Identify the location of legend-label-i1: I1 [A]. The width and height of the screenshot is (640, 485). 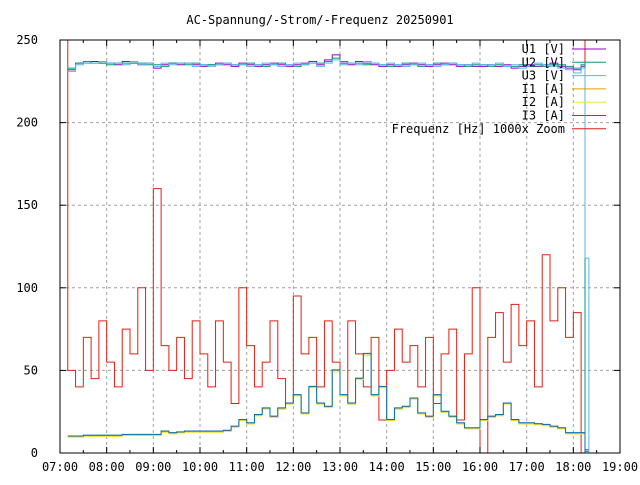
(543, 89).